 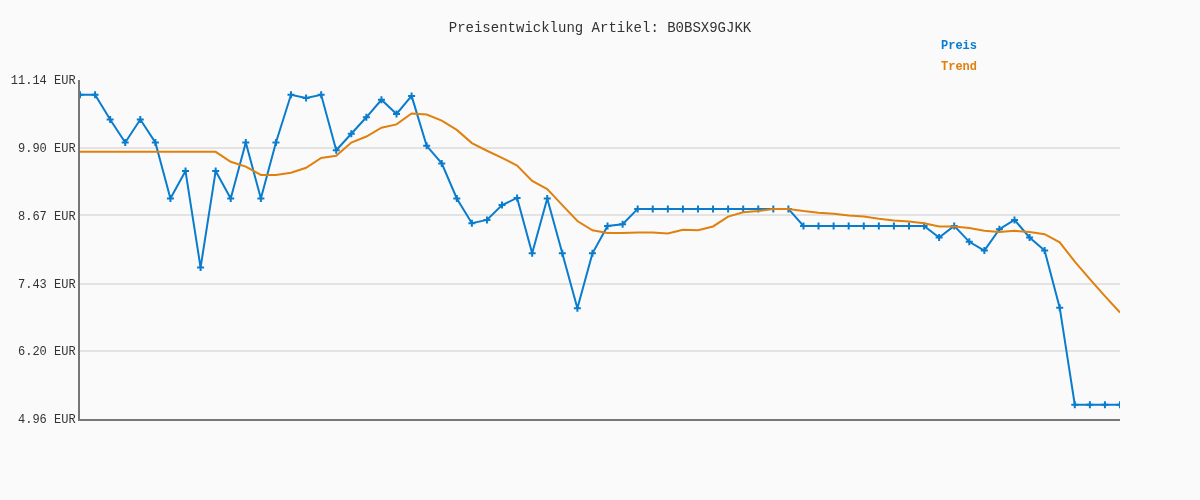 What do you see at coordinates (959, 67) in the screenshot?
I see `text: Trend` at bounding box center [959, 67].